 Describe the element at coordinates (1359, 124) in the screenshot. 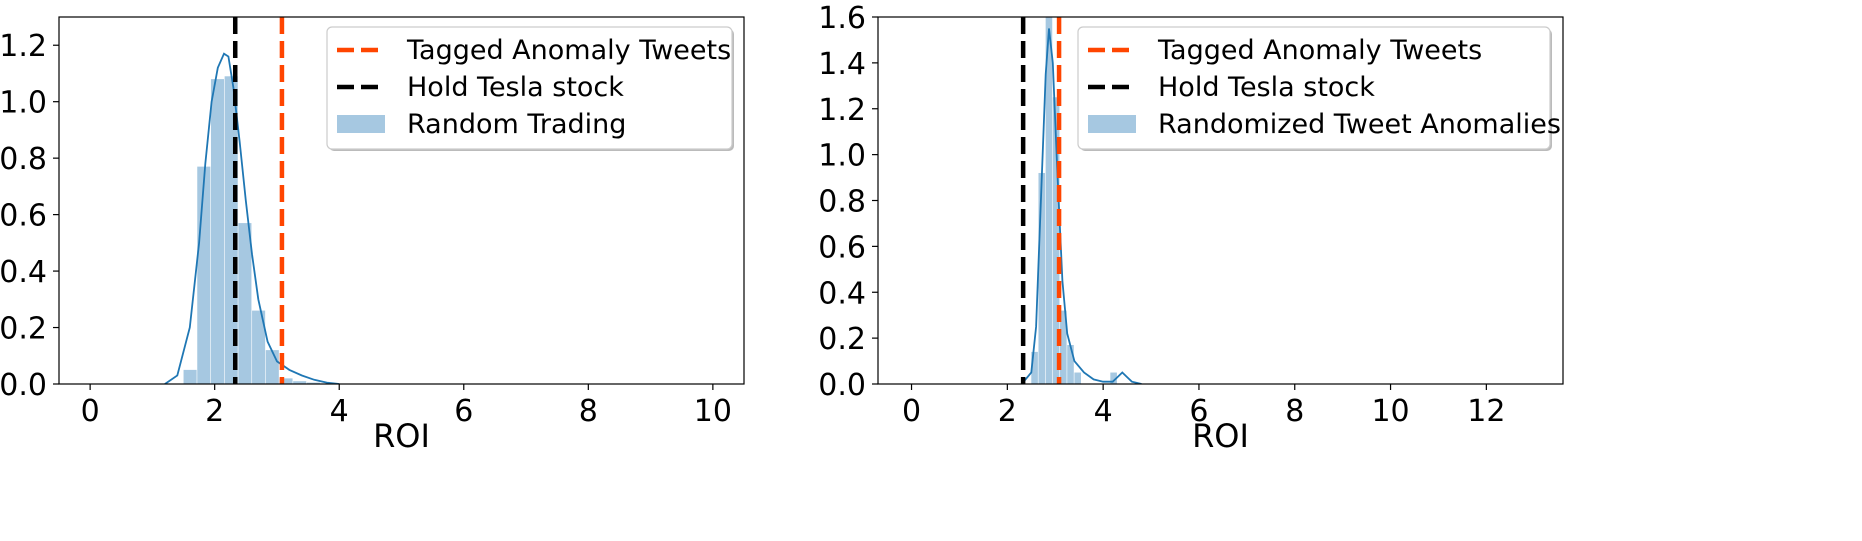

I see `legend-label: Randomized Tweet Anomalies` at that location.